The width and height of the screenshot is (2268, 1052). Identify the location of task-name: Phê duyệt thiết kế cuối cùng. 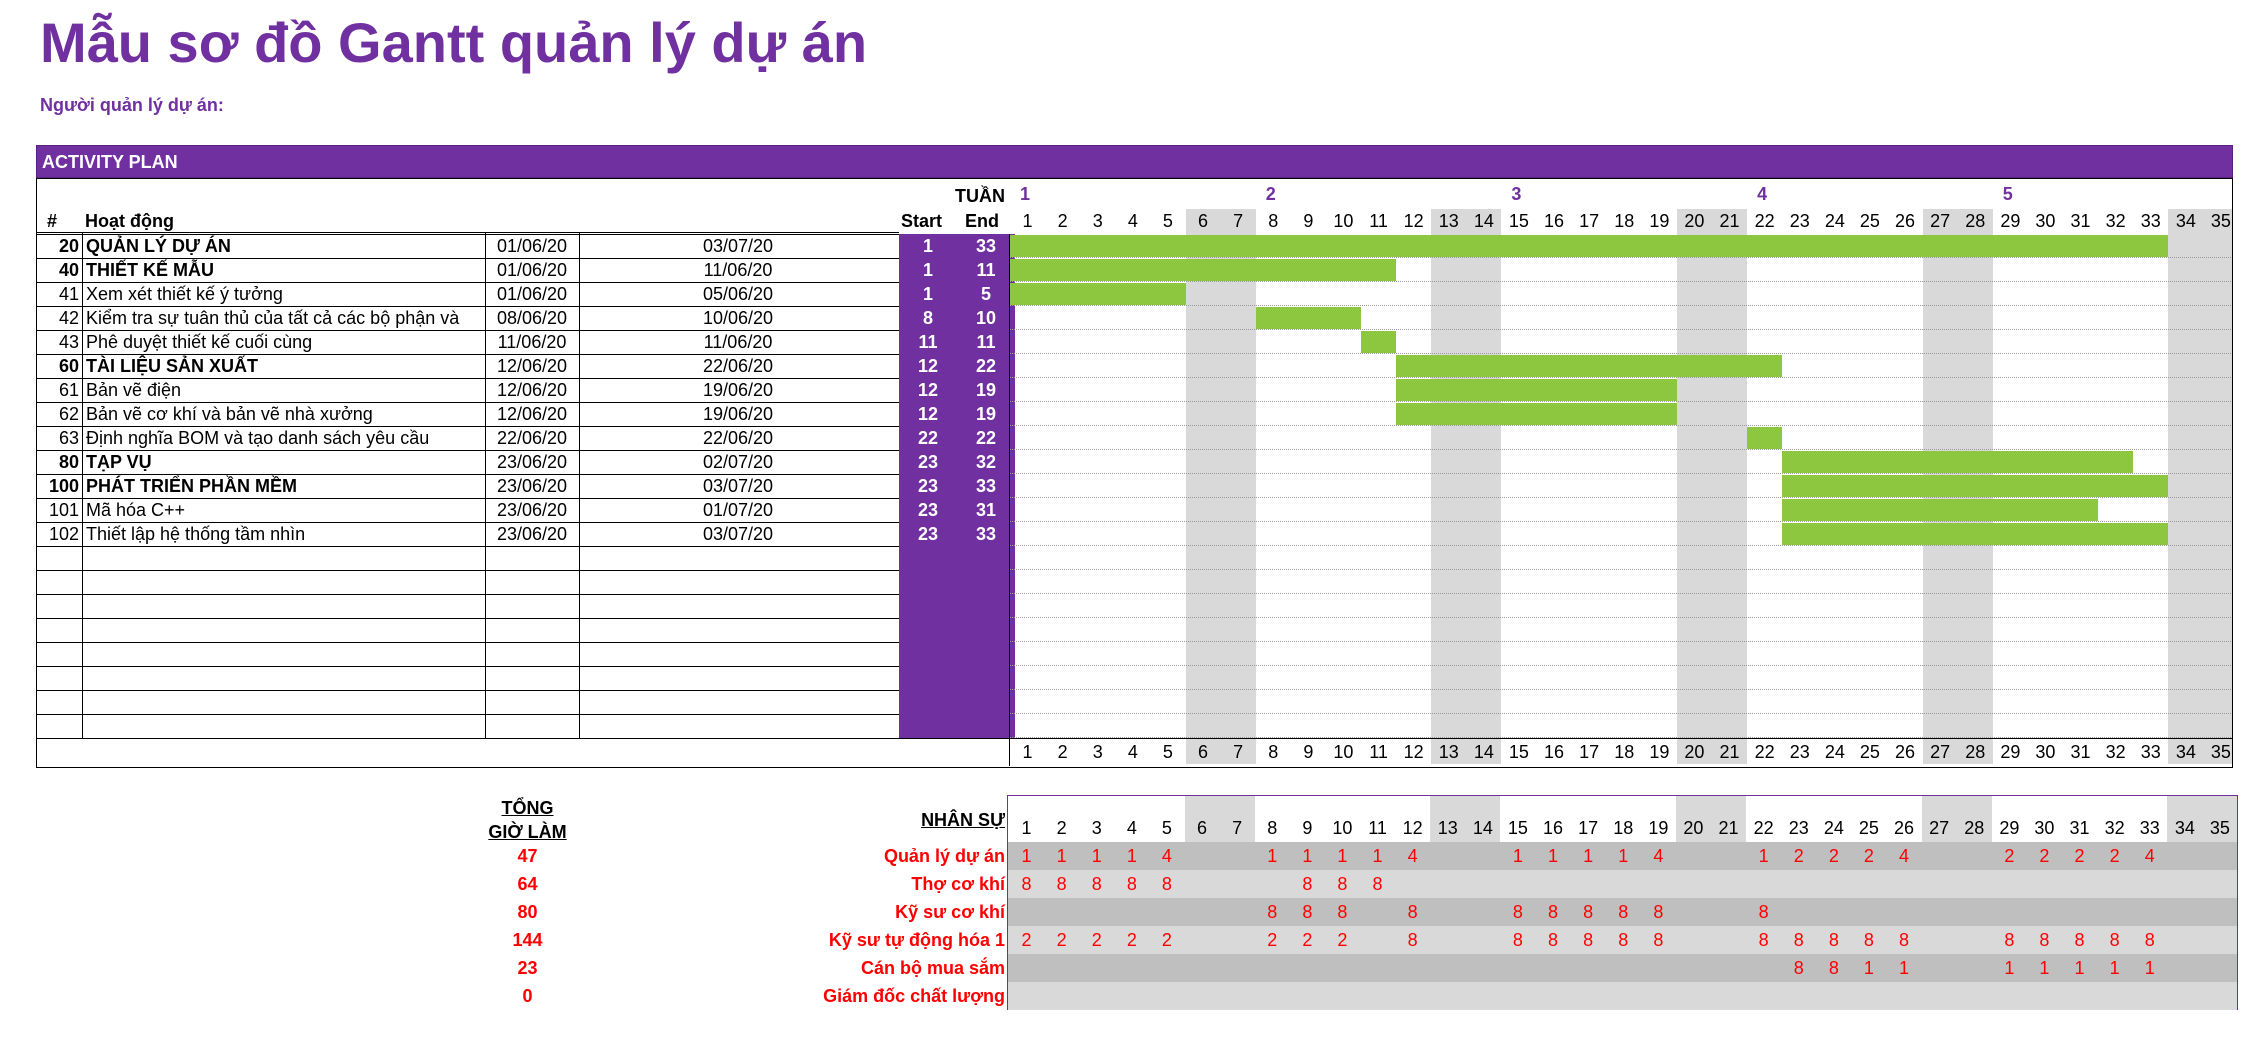
(199, 342).